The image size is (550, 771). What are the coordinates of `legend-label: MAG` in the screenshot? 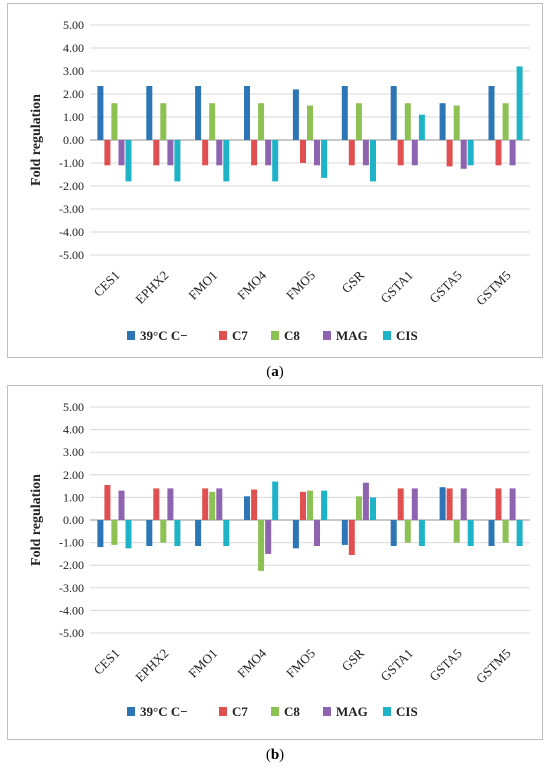 It's located at (352, 711).